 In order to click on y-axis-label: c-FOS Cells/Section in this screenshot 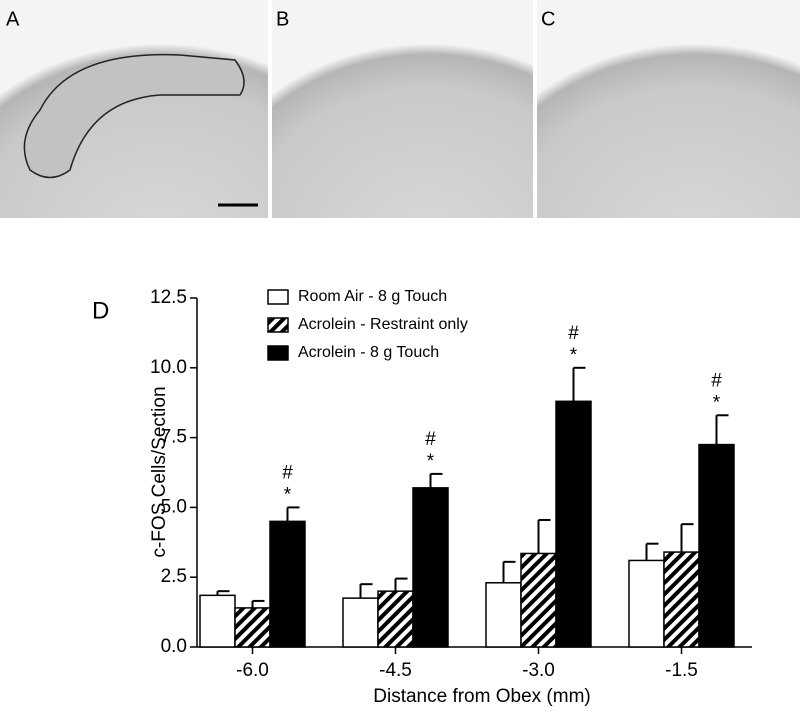, I will do `click(159, 471)`.